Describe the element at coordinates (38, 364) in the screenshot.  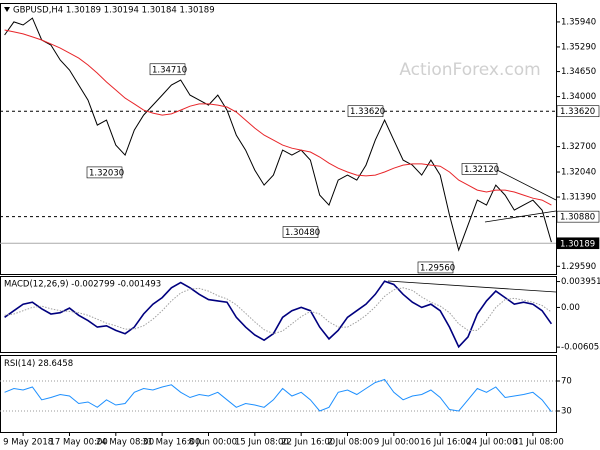
I see `panel-title: RSI(14) 28.6458` at that location.